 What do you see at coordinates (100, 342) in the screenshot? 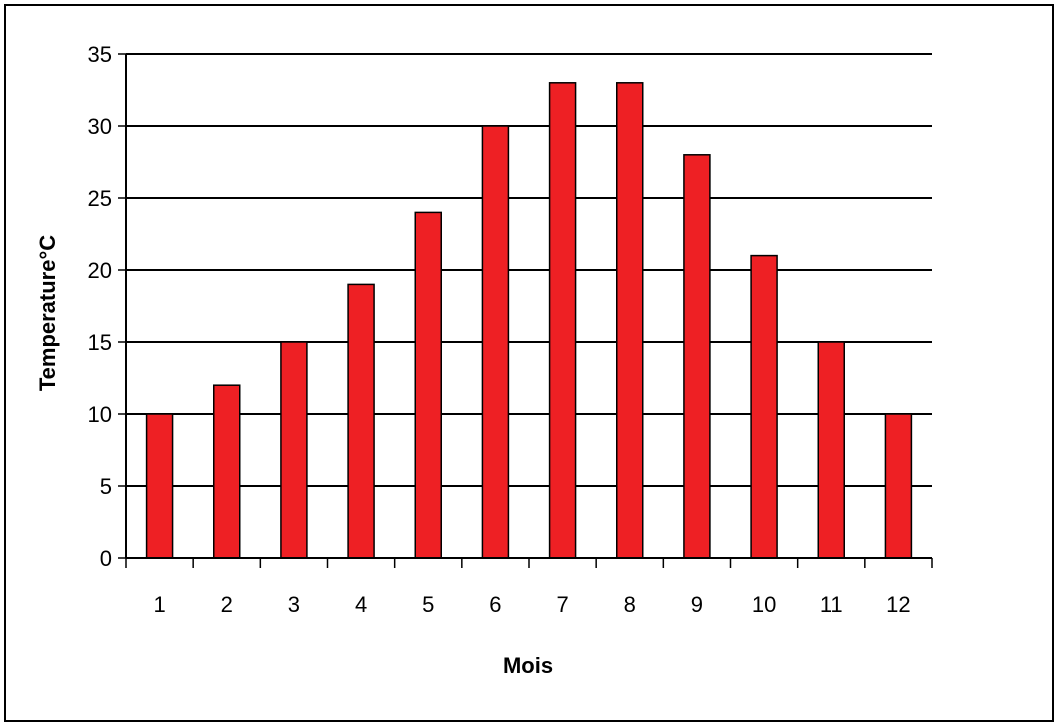
I see `y-tick-label: 15` at bounding box center [100, 342].